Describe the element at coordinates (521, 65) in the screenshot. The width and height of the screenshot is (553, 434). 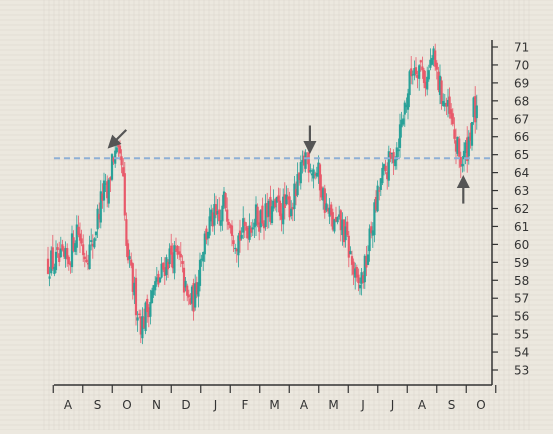
I see `y-tick-label: 70` at that location.